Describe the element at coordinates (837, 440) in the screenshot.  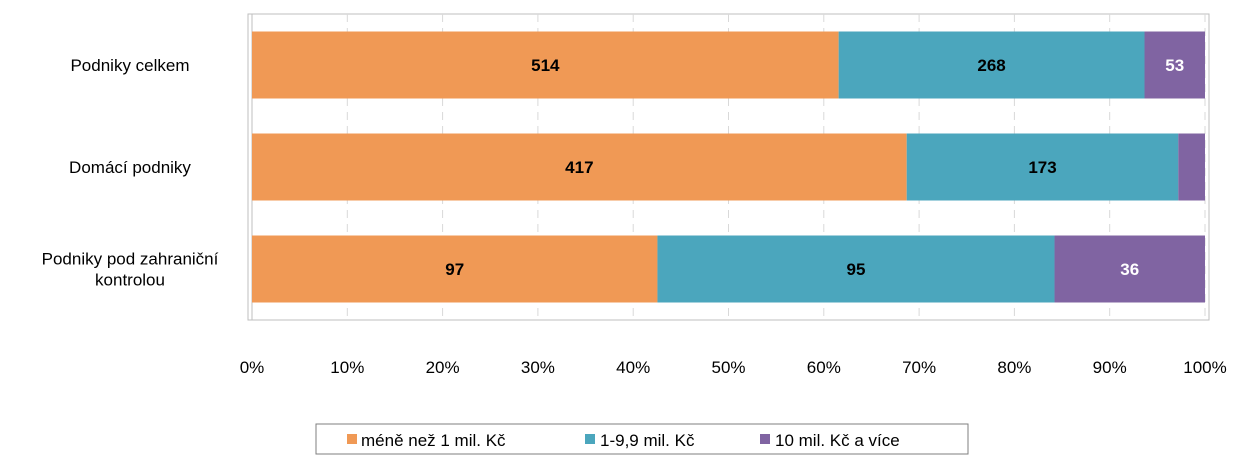
I see `legend-entry: 10 mil. Kč a více` at that location.